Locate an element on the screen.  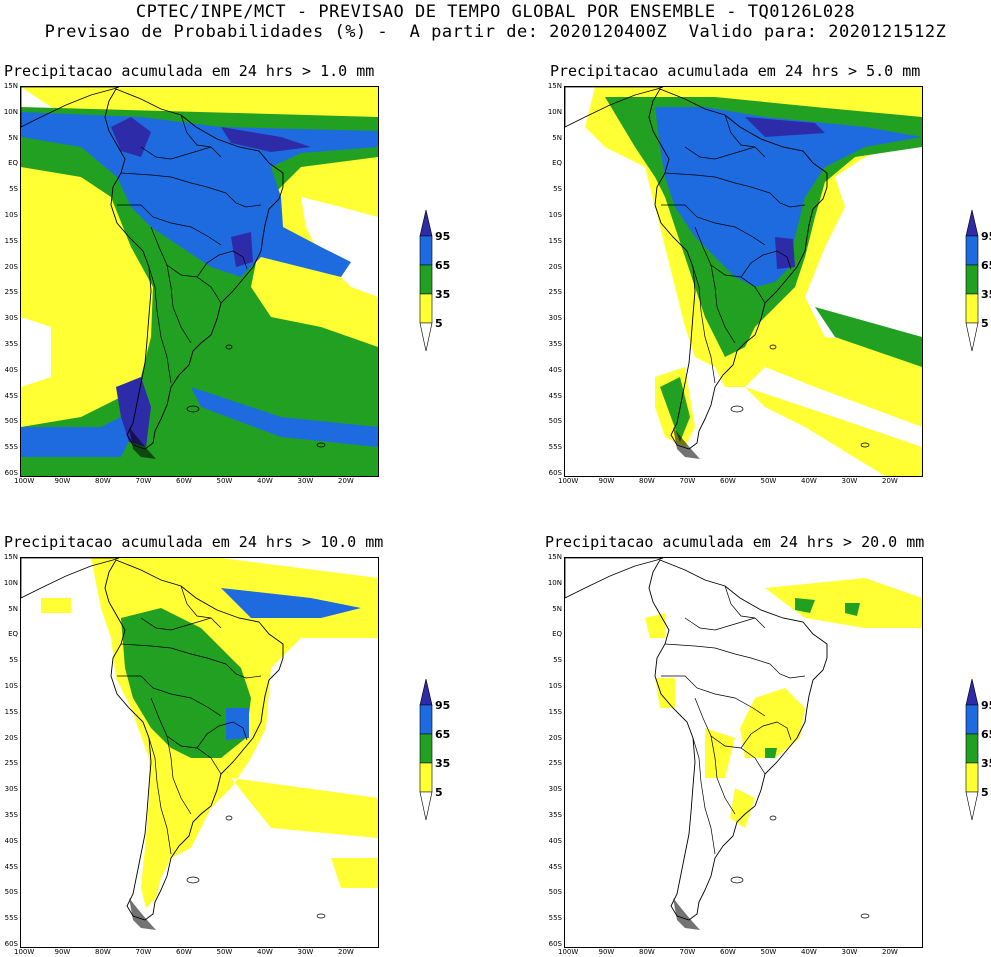
lat-tick-label: 30S is located at coordinates (555, 789).